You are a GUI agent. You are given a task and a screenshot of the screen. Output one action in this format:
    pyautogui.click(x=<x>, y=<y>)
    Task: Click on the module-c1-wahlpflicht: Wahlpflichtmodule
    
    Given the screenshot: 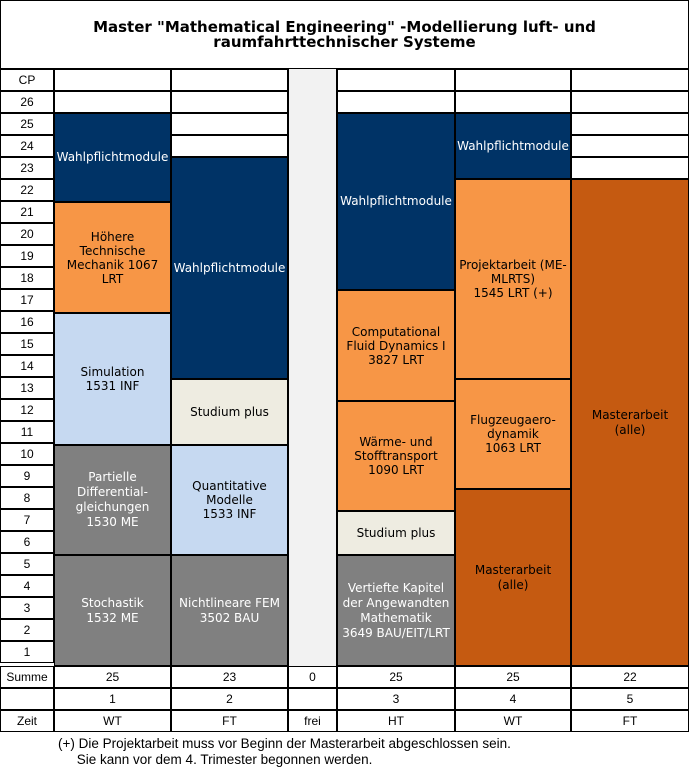 What is the action you would take?
    pyautogui.click(x=112, y=157)
    